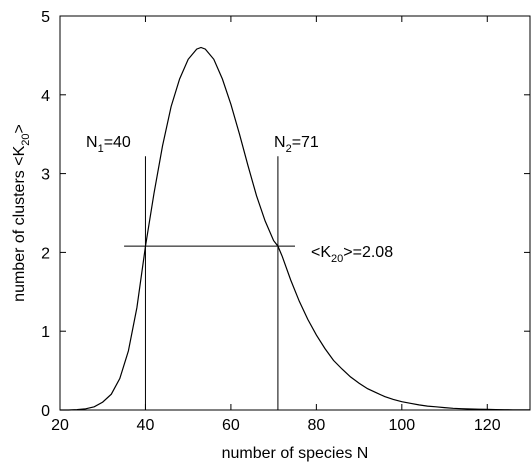 This screenshot has width=531, height=466. What do you see at coordinates (401, 425) in the screenshot?
I see `x-tick-label: 100` at bounding box center [401, 425].